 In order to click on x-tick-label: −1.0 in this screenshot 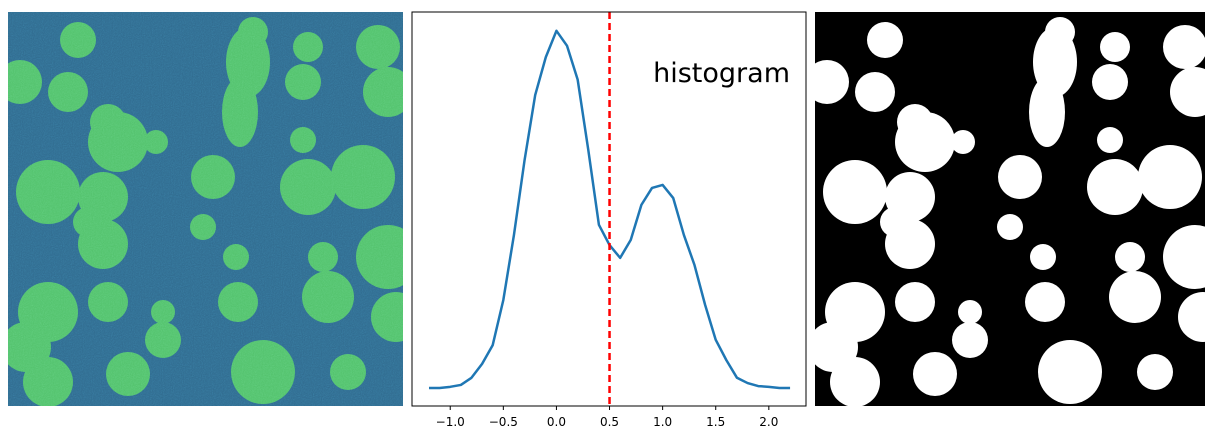, I will do `click(450, 422)`.